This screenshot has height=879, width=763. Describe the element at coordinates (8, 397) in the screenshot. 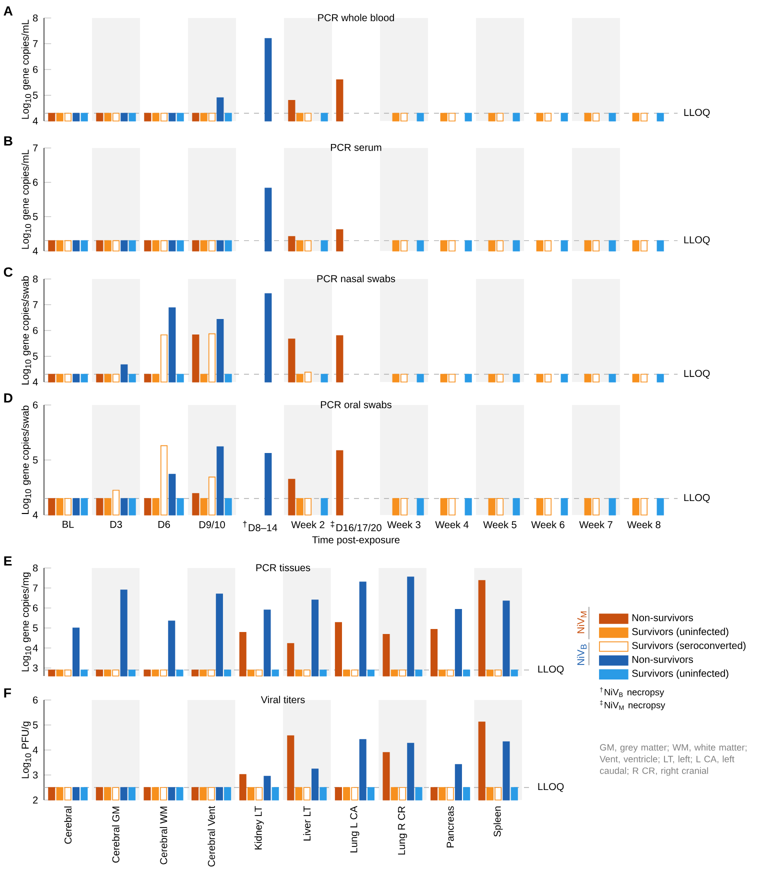

I see `text: D` at that location.